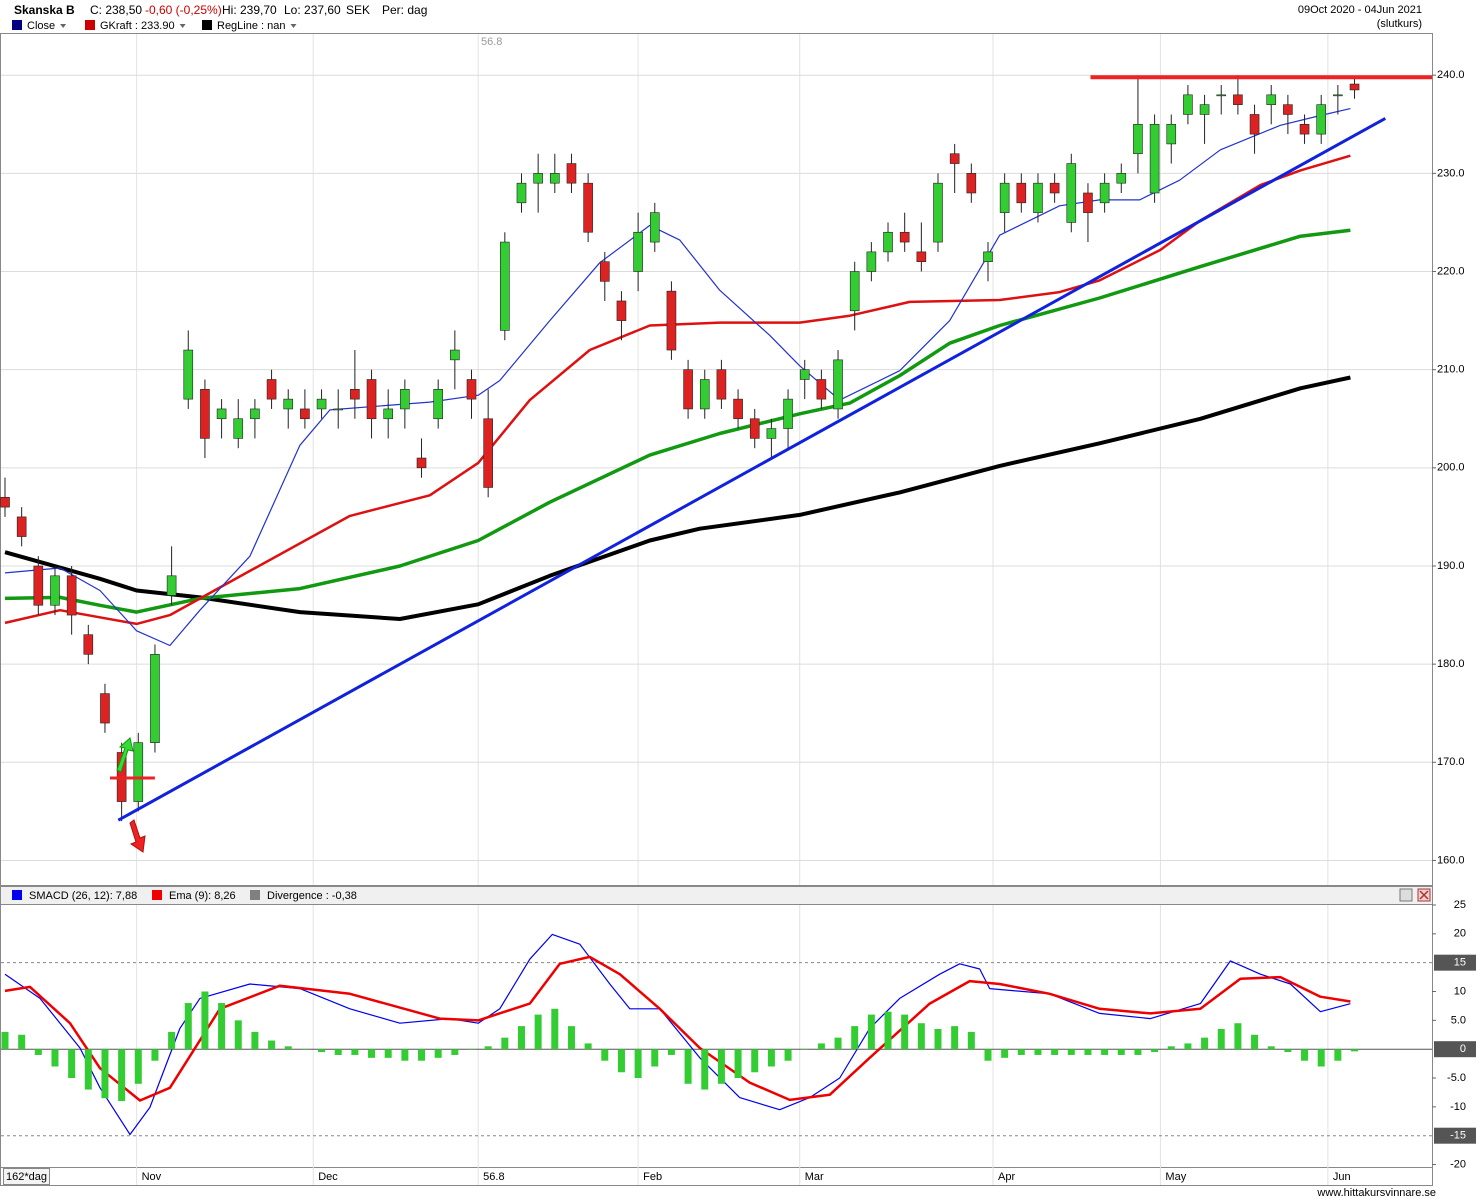 The width and height of the screenshot is (1480, 1200). I want to click on x-axis-band, so click(716, 1176).